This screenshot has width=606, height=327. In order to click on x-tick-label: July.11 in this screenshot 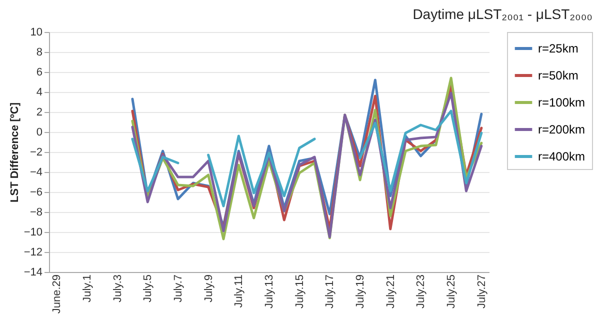, I will do `click(239, 291)`.